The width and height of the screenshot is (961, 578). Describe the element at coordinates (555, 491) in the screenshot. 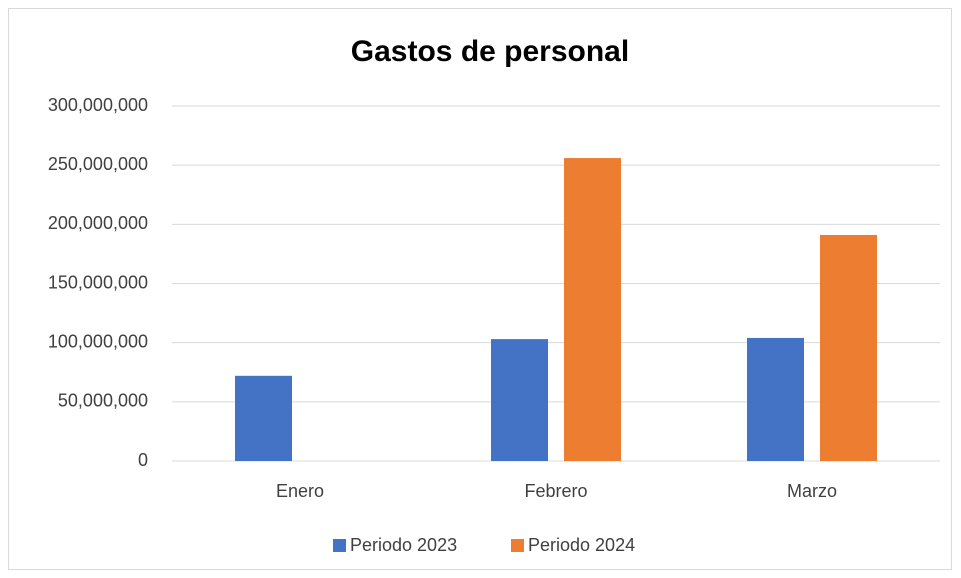

I see `x-tick-label: Febrero` at that location.